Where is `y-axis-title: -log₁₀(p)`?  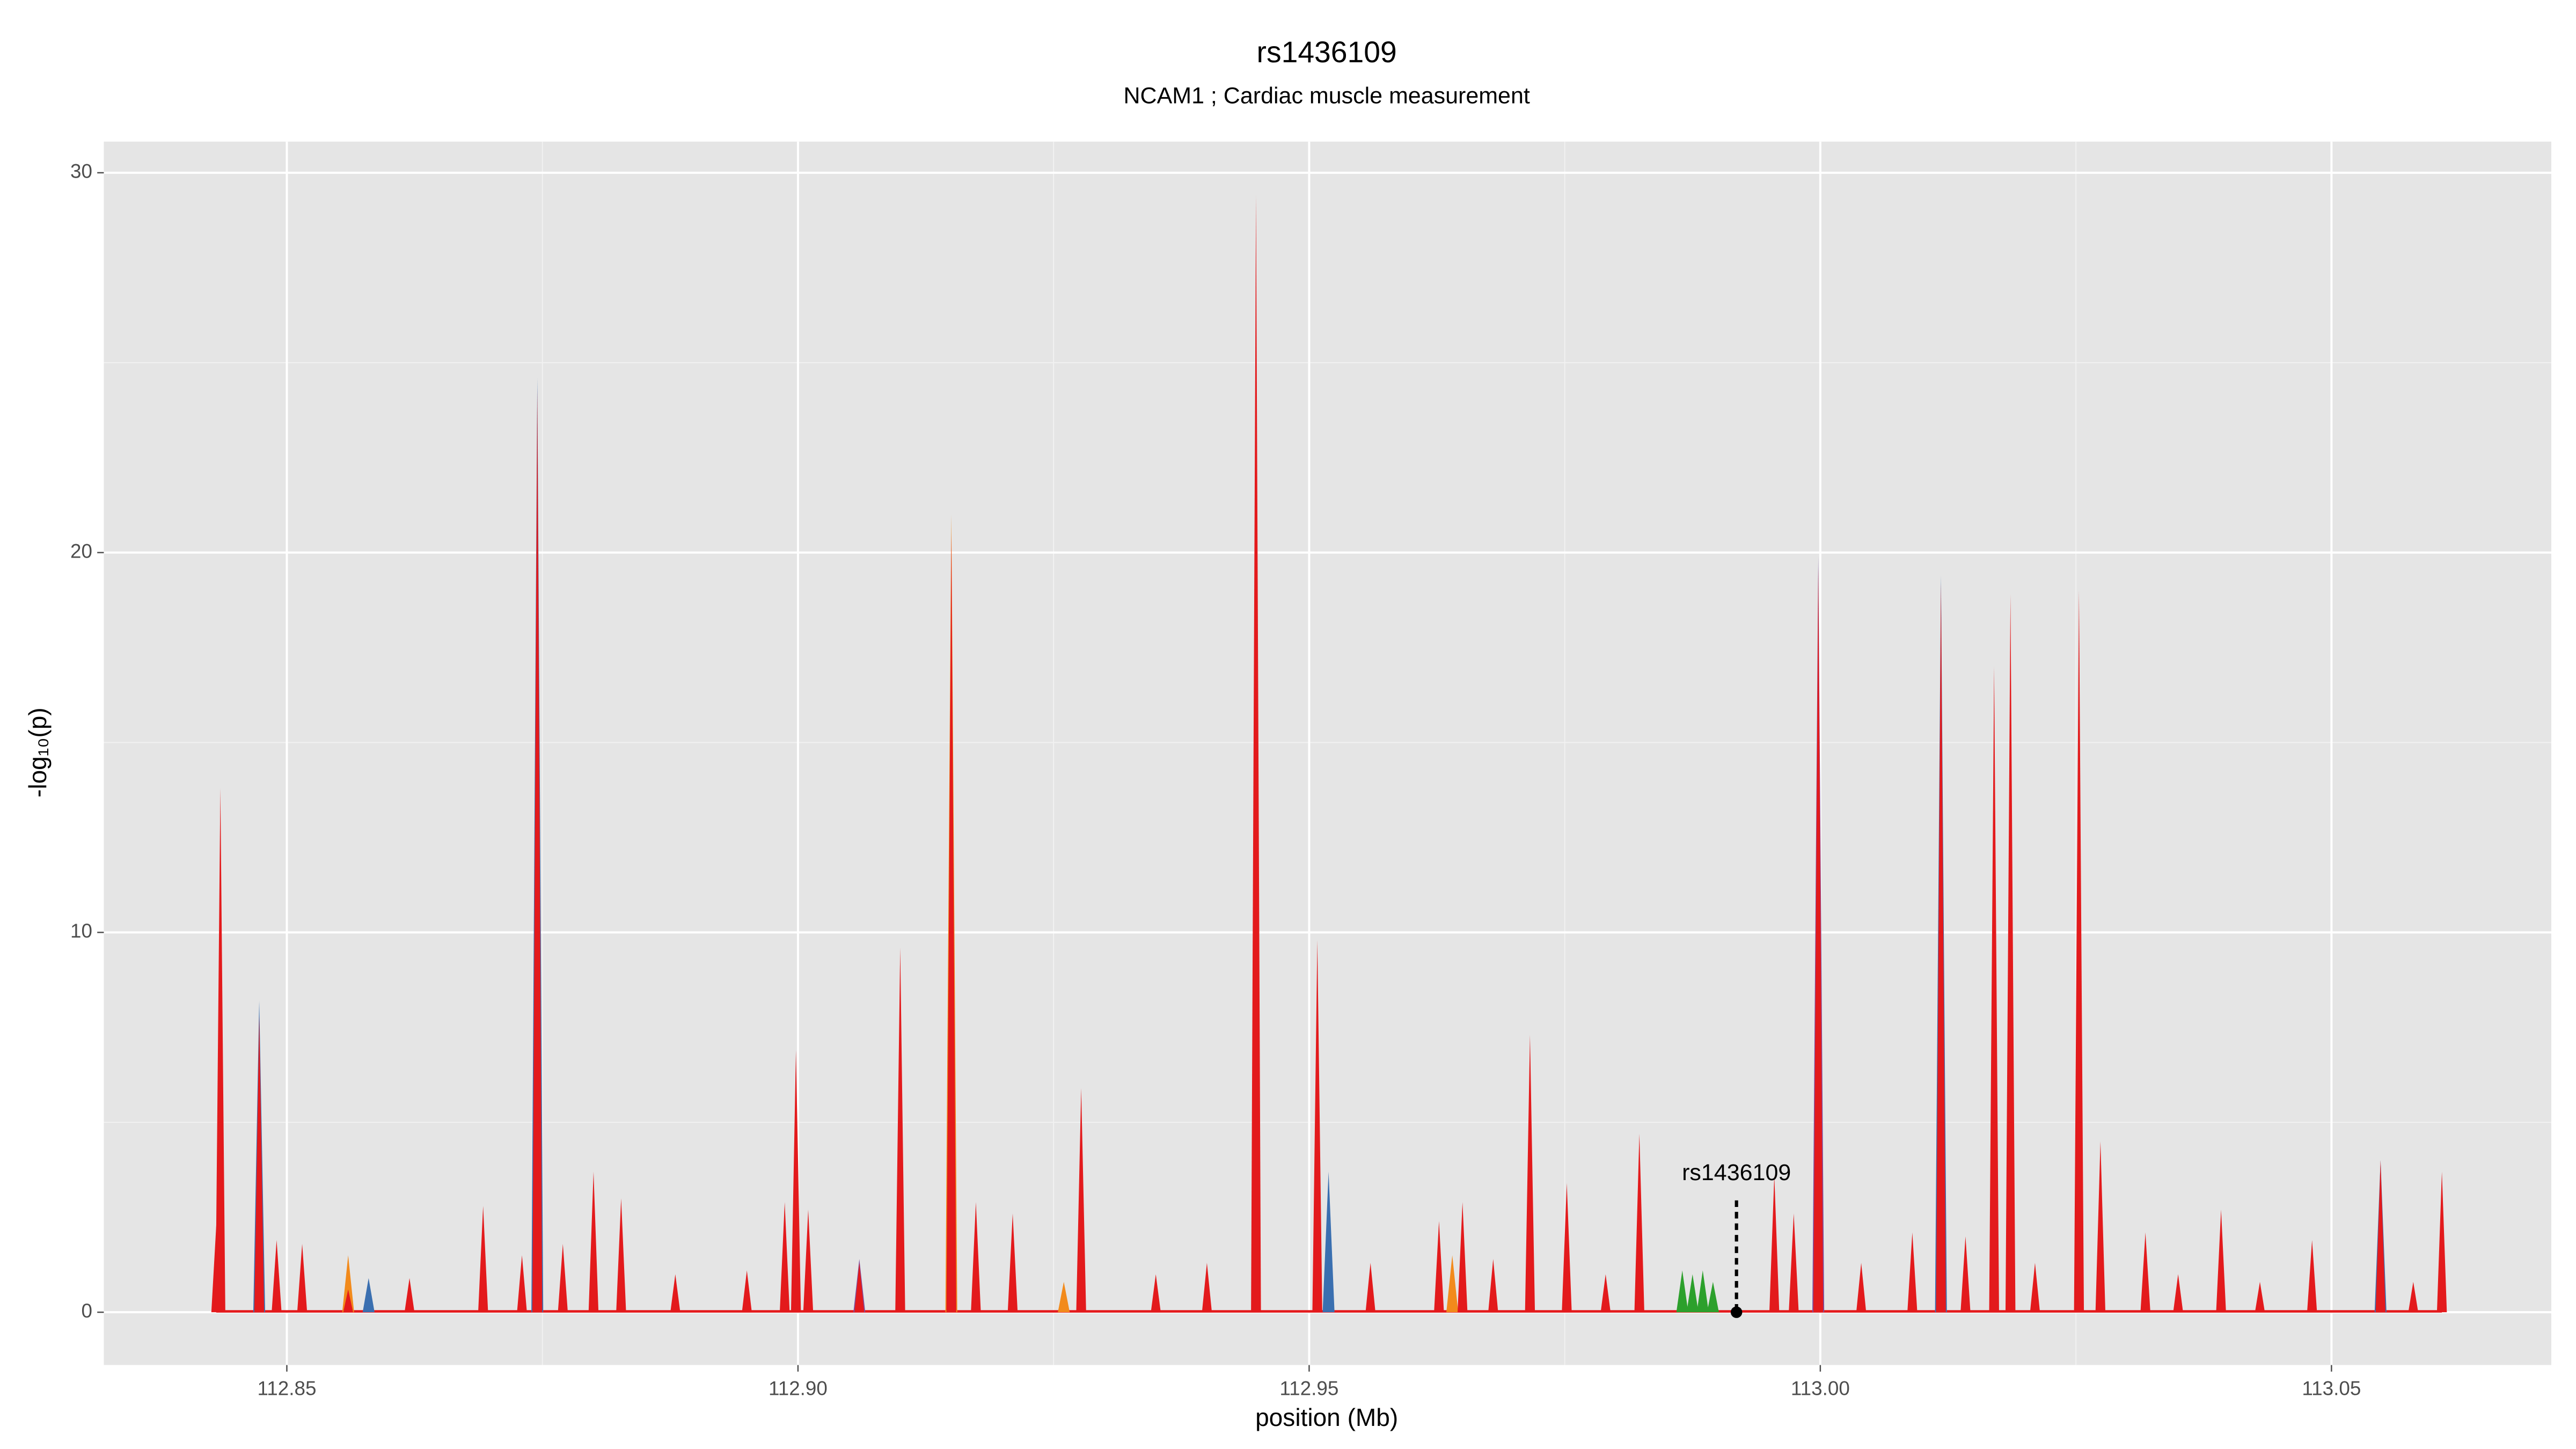 y-axis-title: -log₁₀(p) is located at coordinates (38, 752).